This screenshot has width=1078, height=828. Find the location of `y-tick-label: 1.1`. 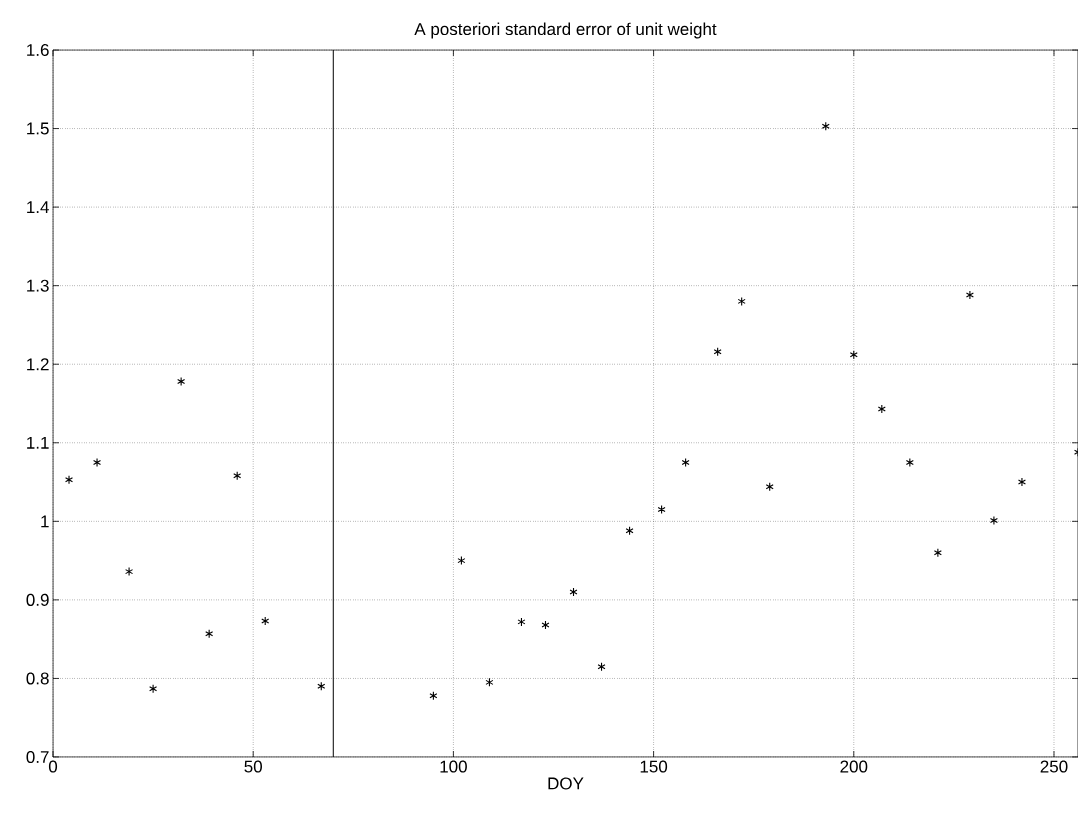

y-tick-label: 1.1 is located at coordinates (38, 442).